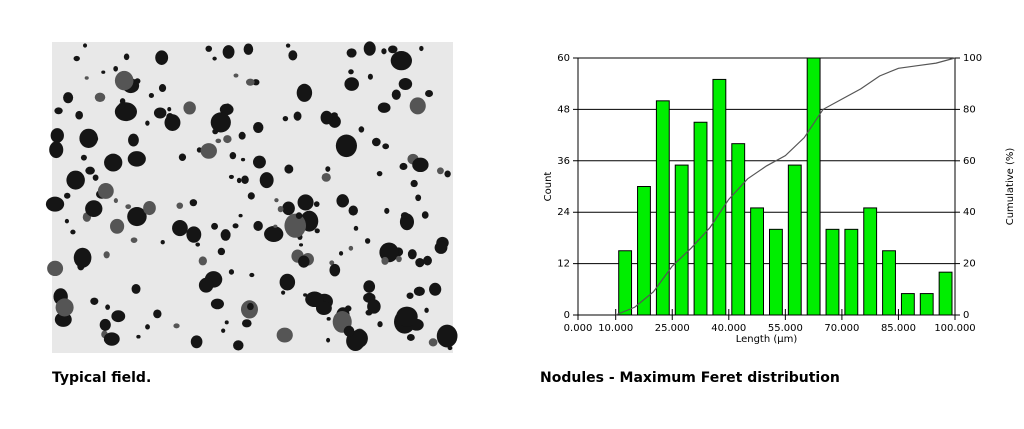  Describe the element at coordinates (563, 109) in the screenshot. I see `y-tick-label: 48` at that location.